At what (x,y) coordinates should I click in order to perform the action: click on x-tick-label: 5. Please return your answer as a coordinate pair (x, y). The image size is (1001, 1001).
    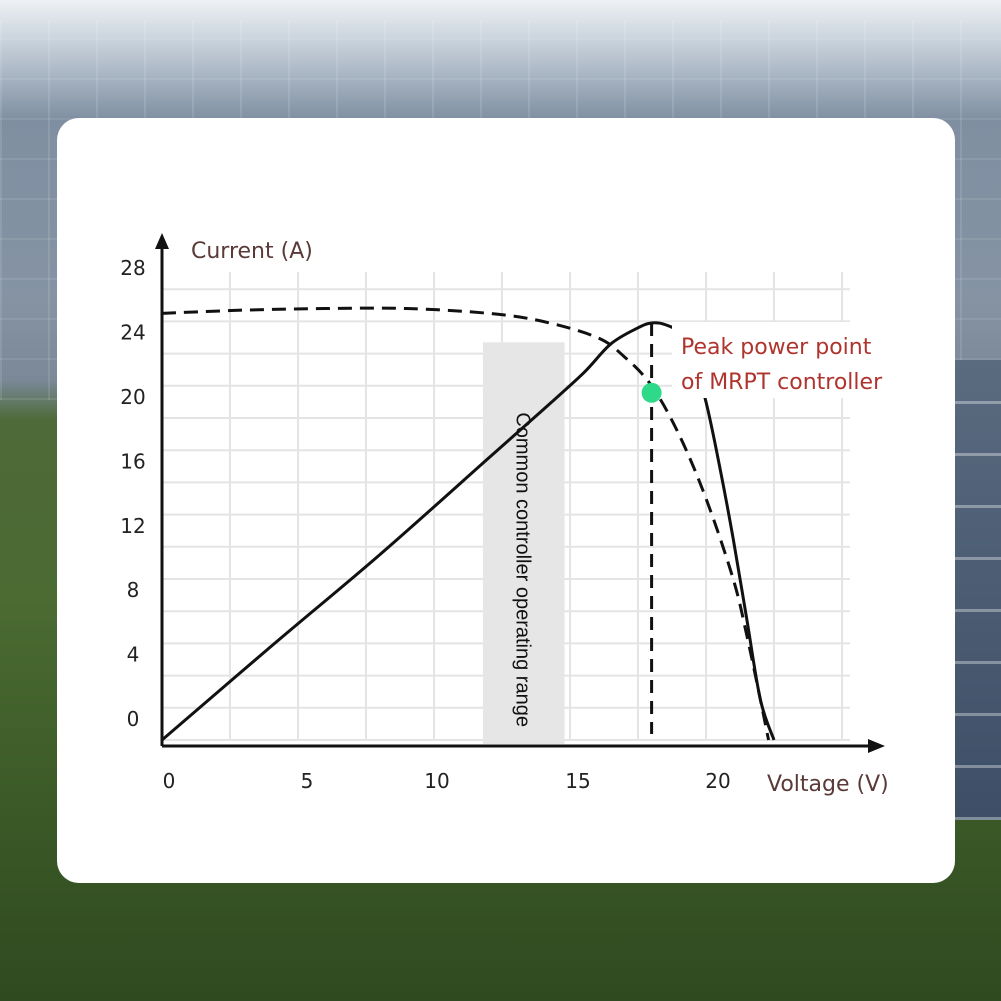
    Looking at the image, I should click on (307, 781).